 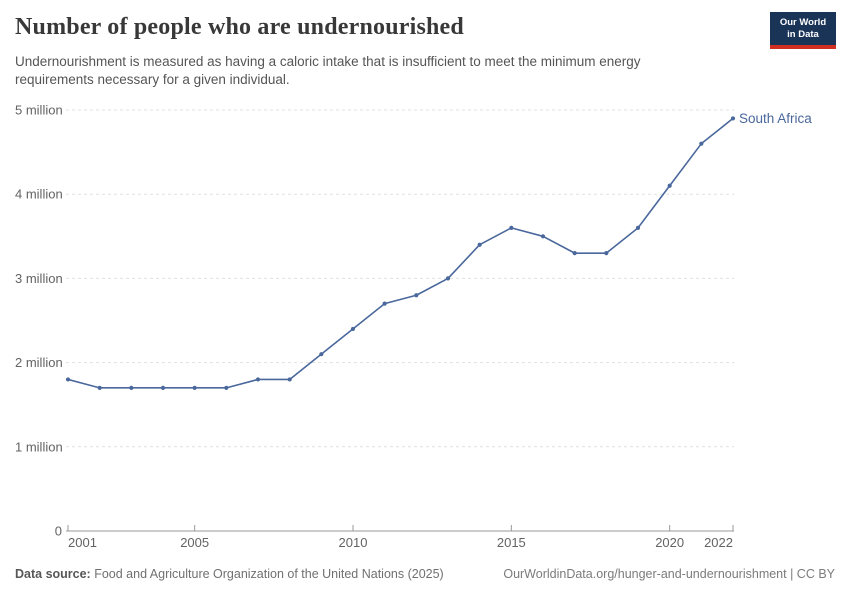 I want to click on data-point-2005, so click(x=194, y=387).